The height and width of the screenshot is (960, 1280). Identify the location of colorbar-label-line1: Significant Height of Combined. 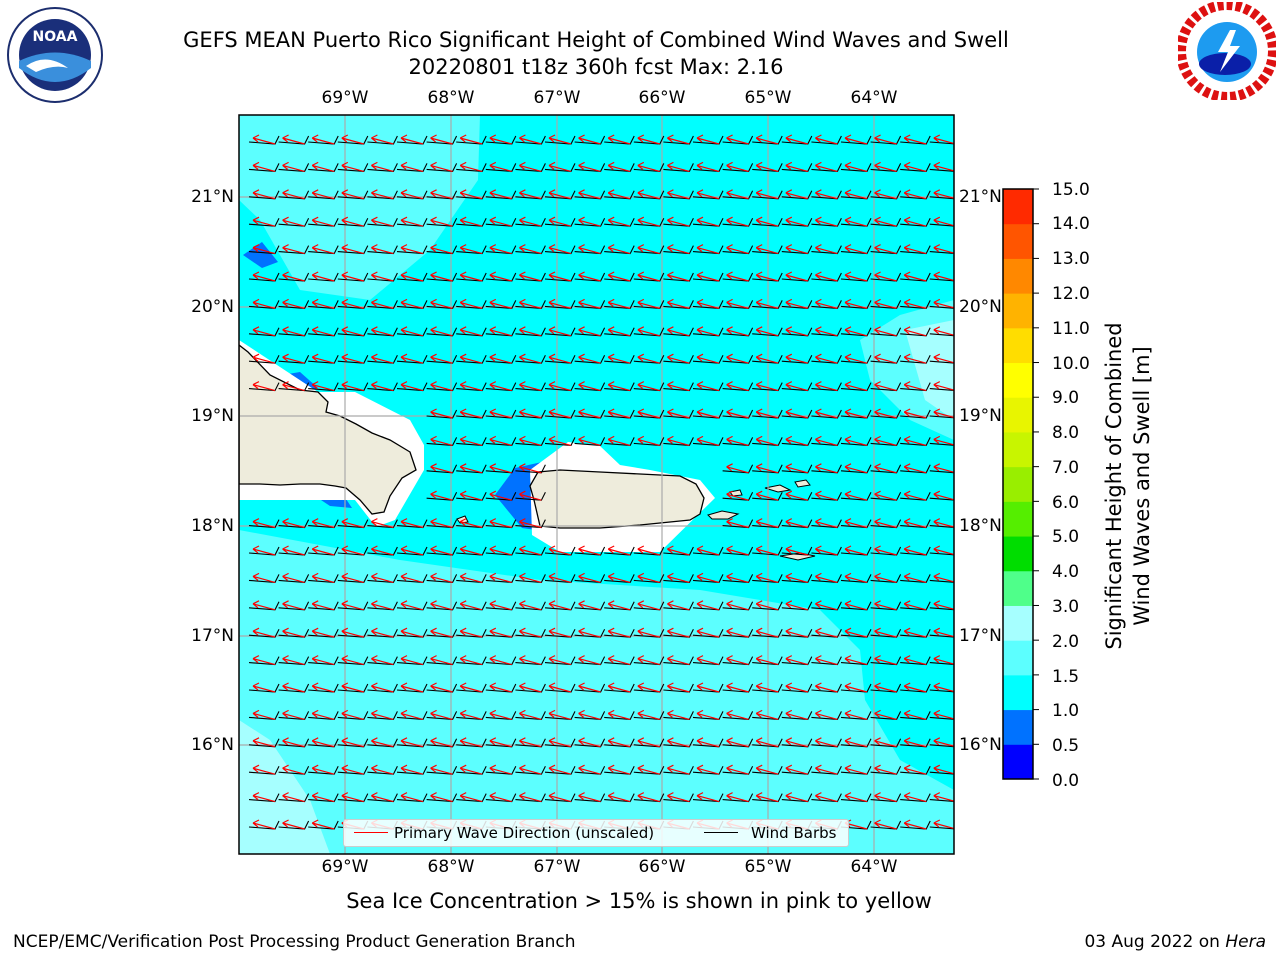
(1114, 486).